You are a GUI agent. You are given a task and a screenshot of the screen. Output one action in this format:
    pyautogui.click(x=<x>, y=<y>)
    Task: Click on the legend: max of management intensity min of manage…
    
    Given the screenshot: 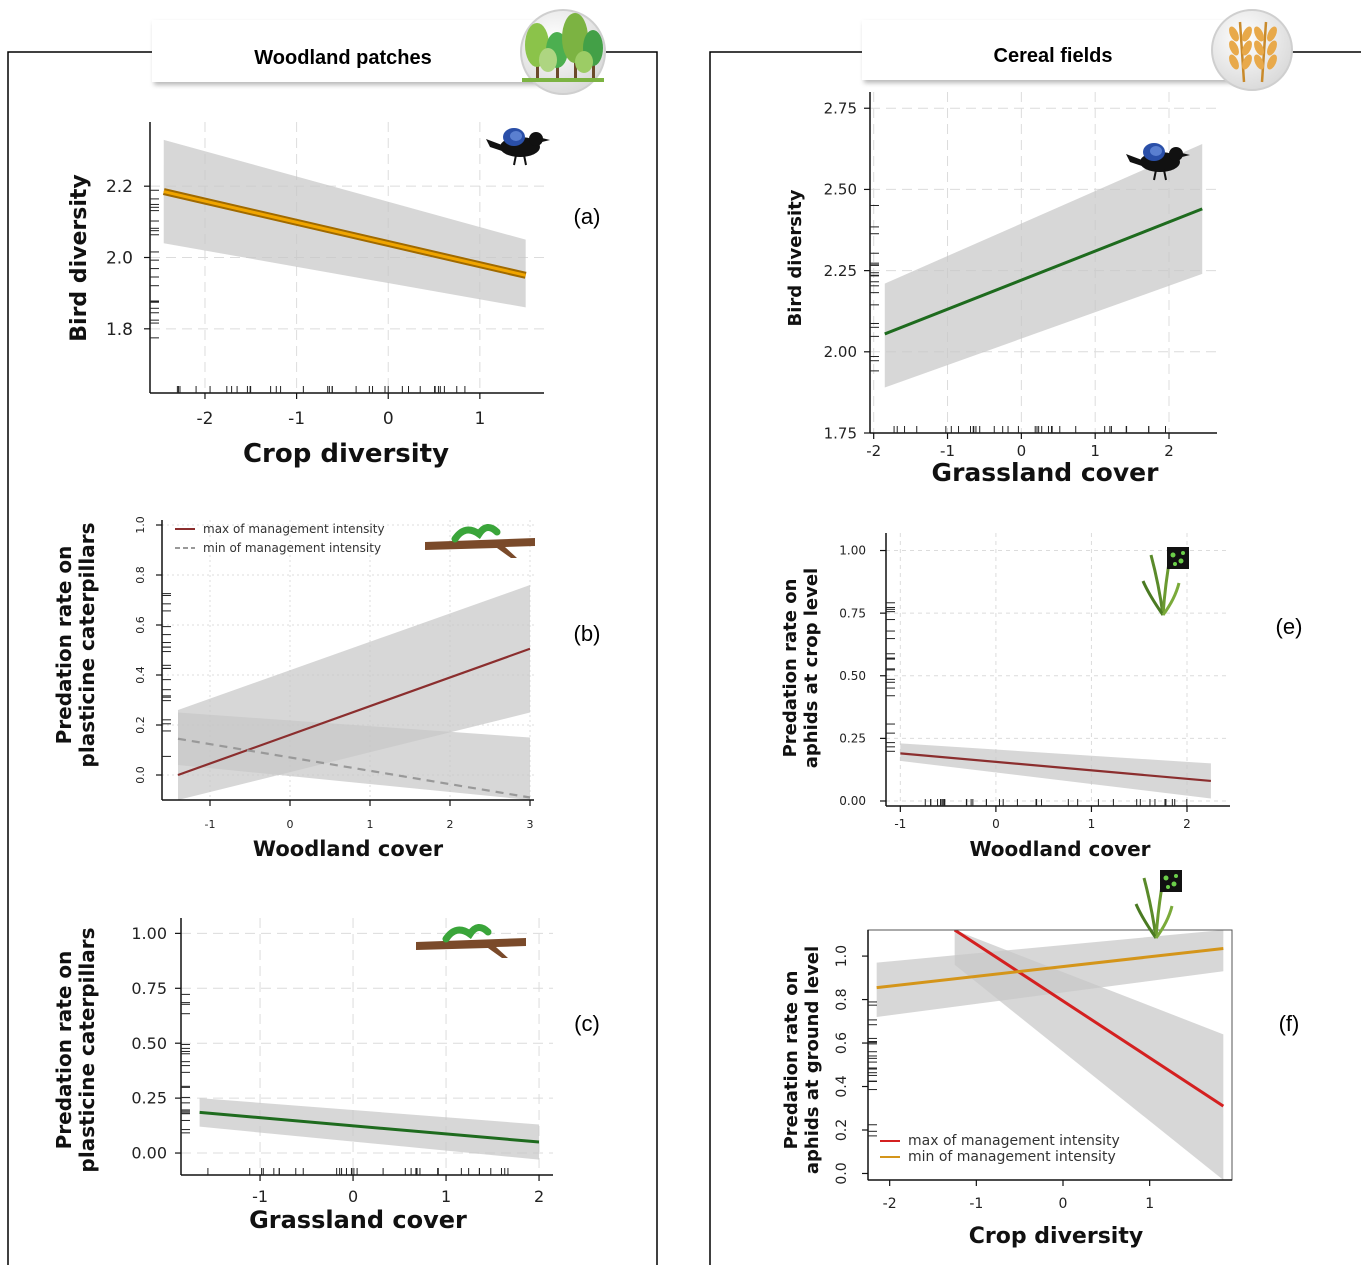 What is the action you would take?
    pyautogui.click(x=280, y=538)
    